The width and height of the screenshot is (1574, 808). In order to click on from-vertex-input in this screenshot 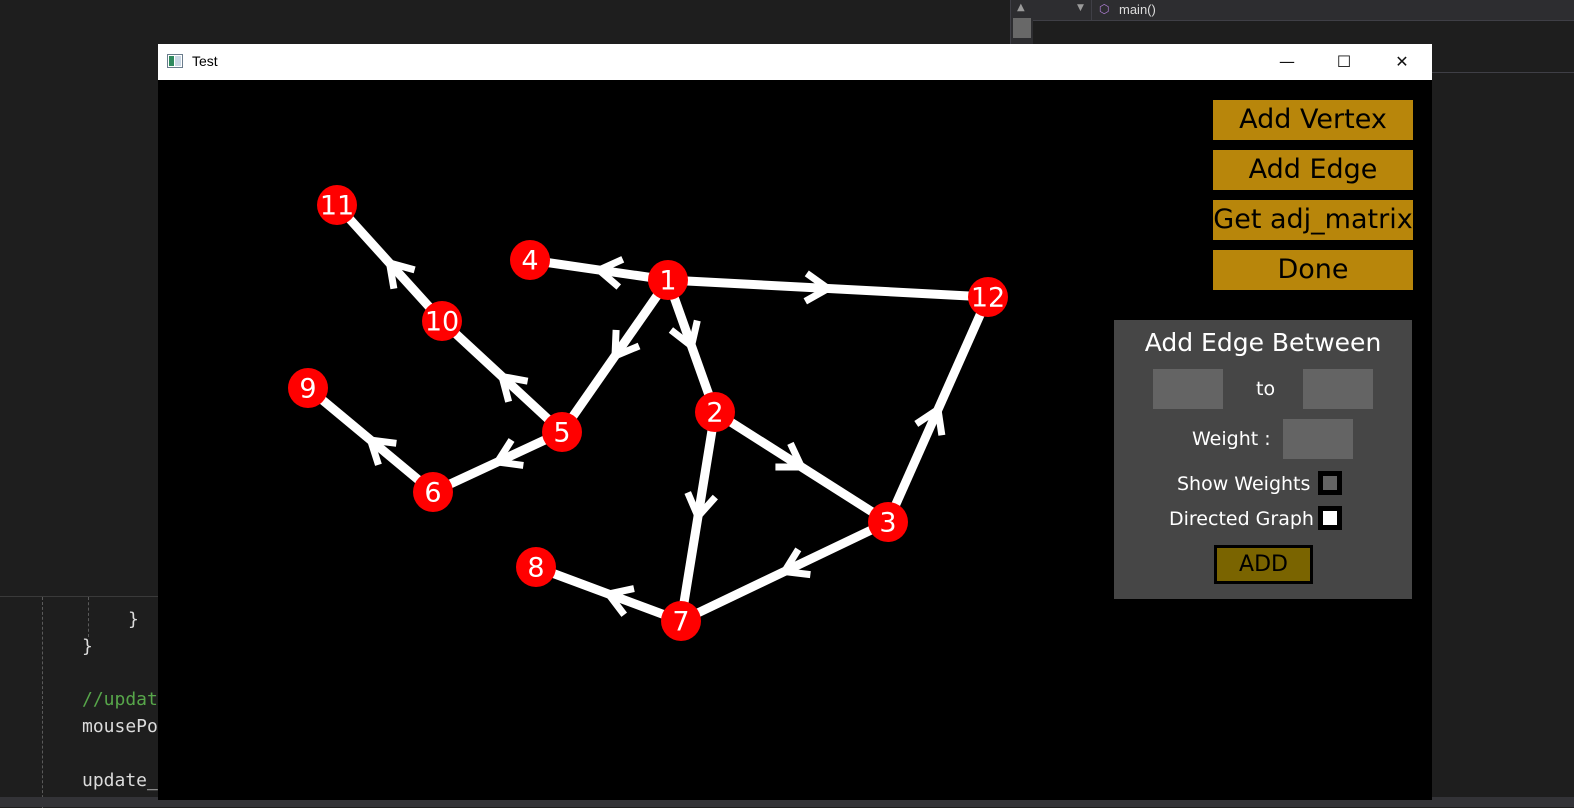, I will do `click(1188, 389)`.